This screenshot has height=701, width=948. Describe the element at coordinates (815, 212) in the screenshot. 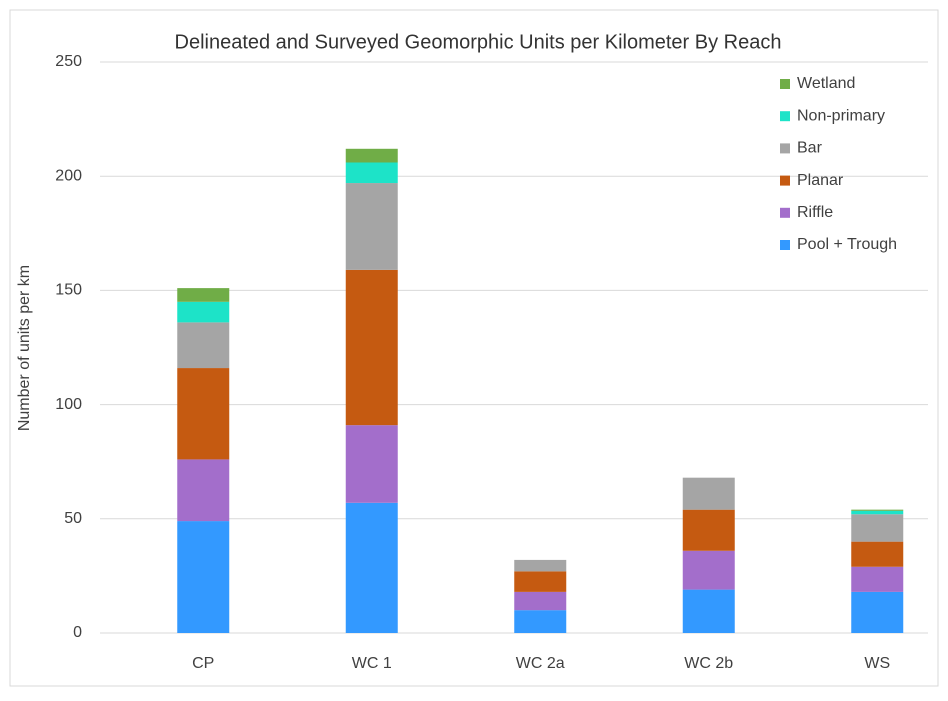

I see `legend-label: Riffle` at that location.